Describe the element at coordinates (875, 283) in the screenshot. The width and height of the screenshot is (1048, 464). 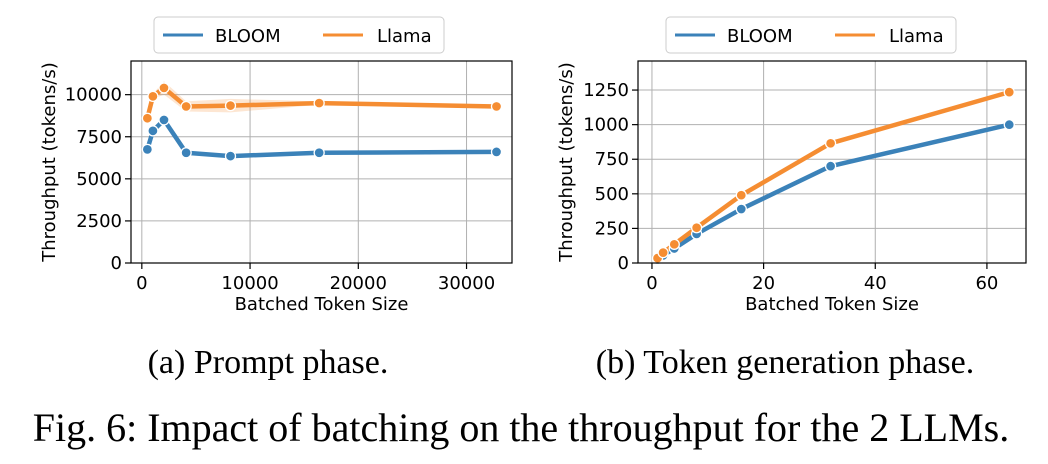
I see `x-tick-label-b: 40` at that location.